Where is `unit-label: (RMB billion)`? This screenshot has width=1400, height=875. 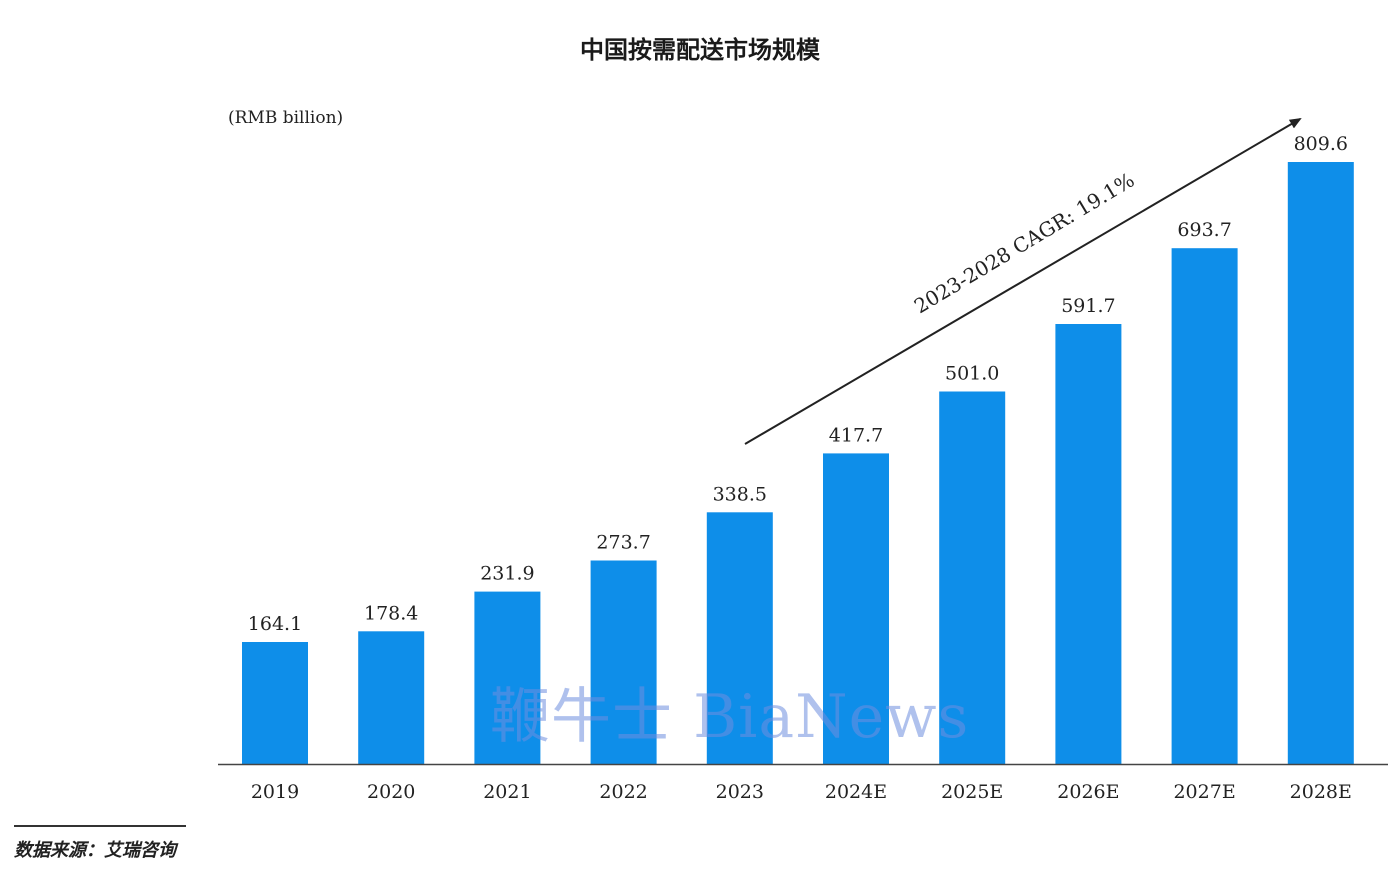 unit-label: (RMB billion) is located at coordinates (286, 118).